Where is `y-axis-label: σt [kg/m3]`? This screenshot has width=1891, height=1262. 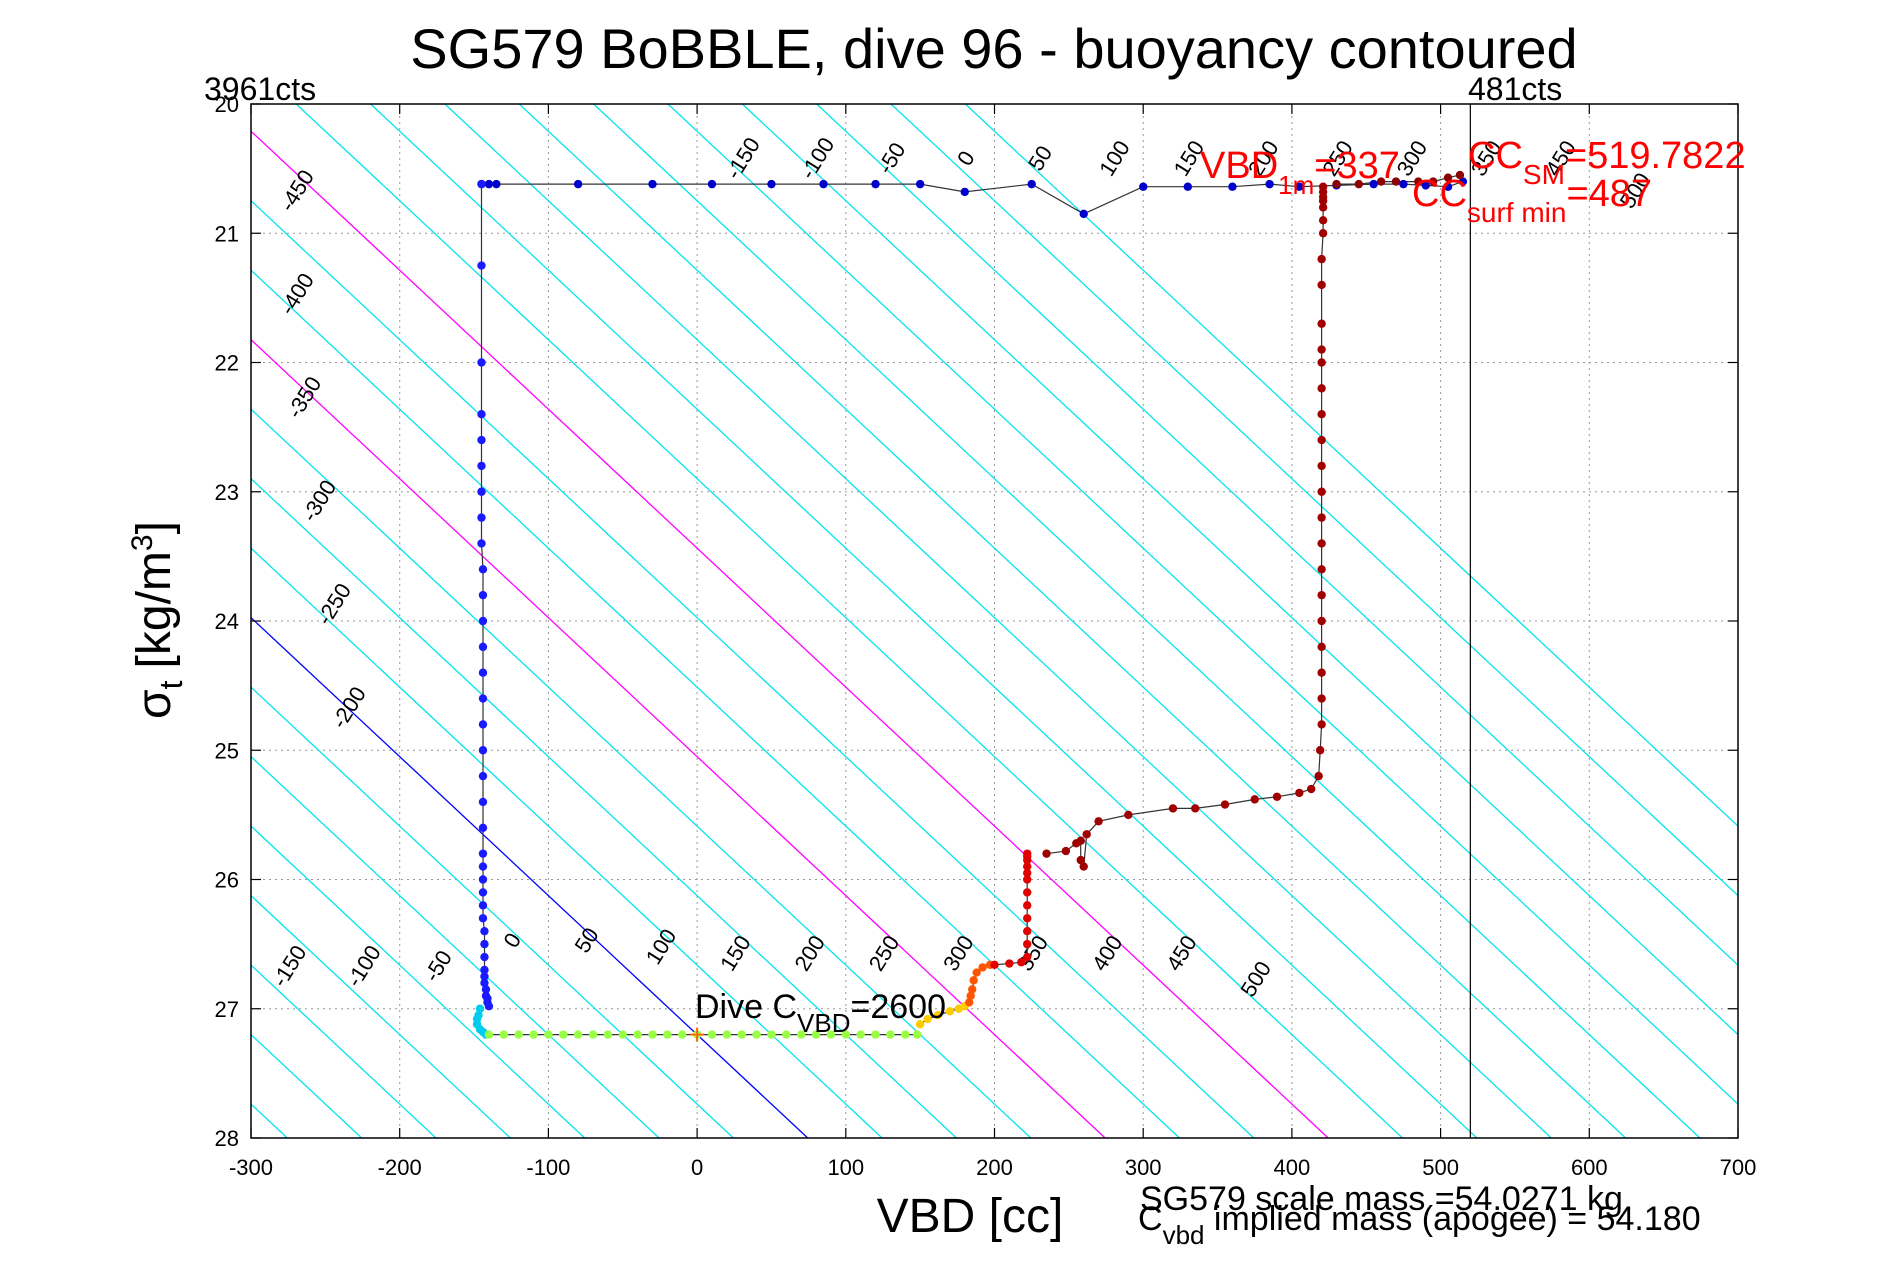
y-axis-label: σt [kg/m3] is located at coordinates (157, 620).